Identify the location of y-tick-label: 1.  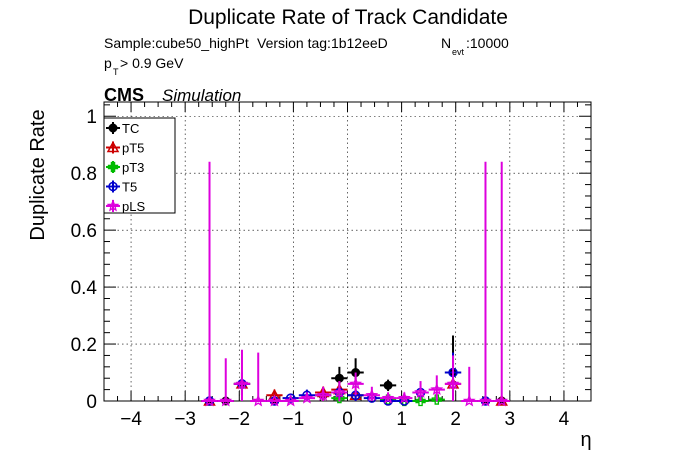
(91, 117).